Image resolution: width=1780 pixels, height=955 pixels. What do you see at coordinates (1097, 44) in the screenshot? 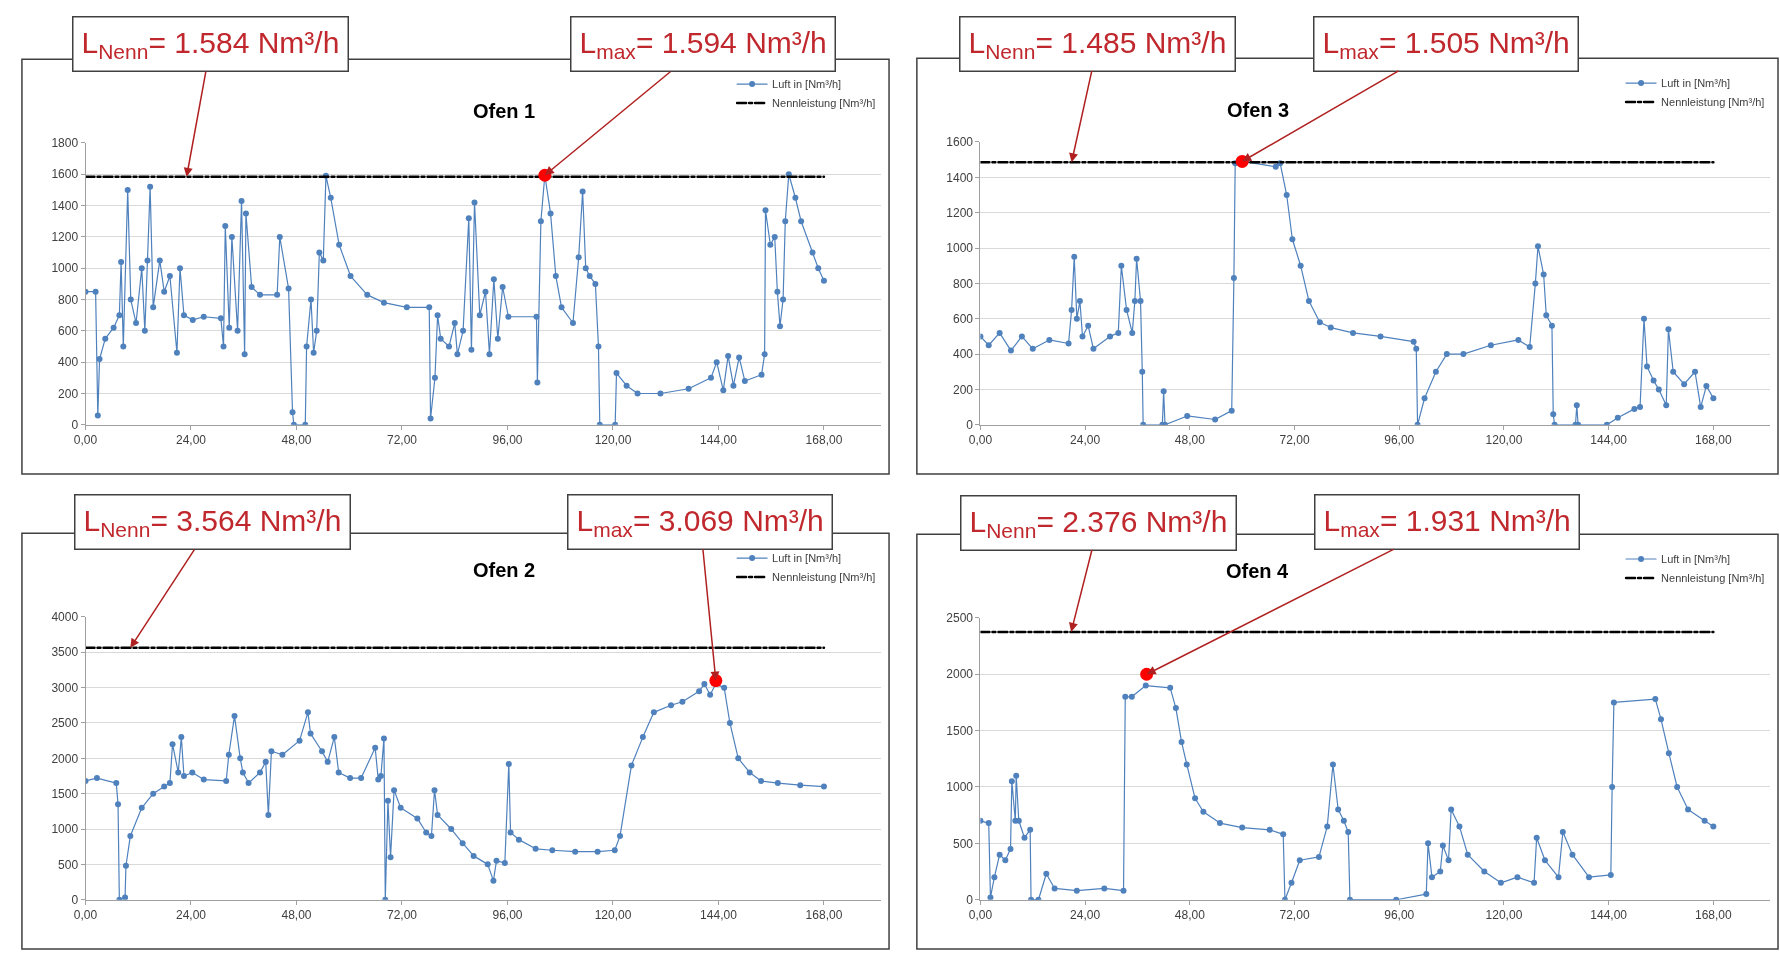
I see `annotation: L$_{Nenn}$= 1.485 Nm³/h` at bounding box center [1097, 44].